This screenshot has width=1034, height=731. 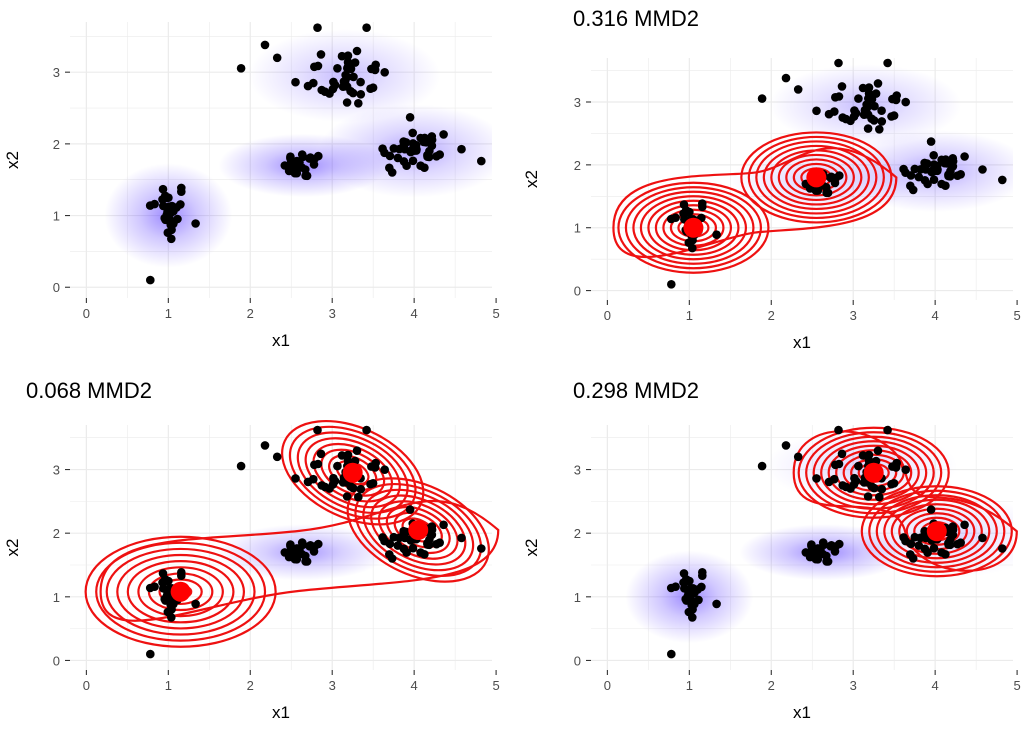 What do you see at coordinates (56, 144) in the screenshot?
I see `y-tick-label: 2` at bounding box center [56, 144].